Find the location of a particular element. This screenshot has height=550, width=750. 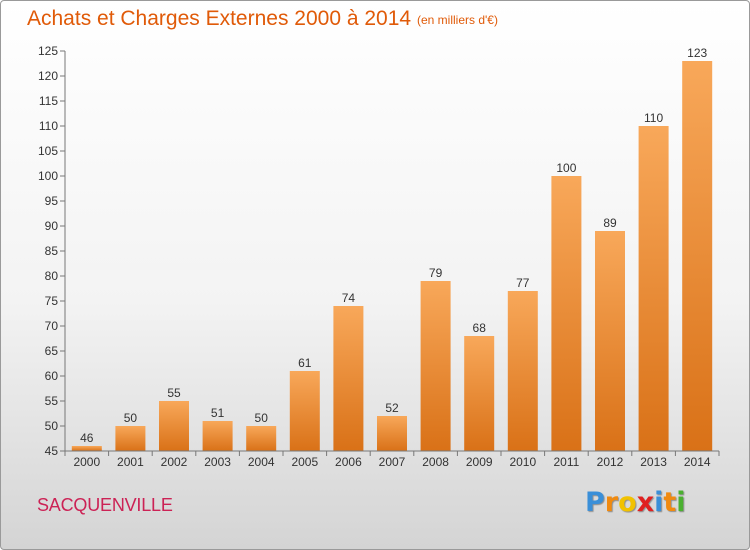

y-tick-label-50: 50 is located at coordinates (52, 426).